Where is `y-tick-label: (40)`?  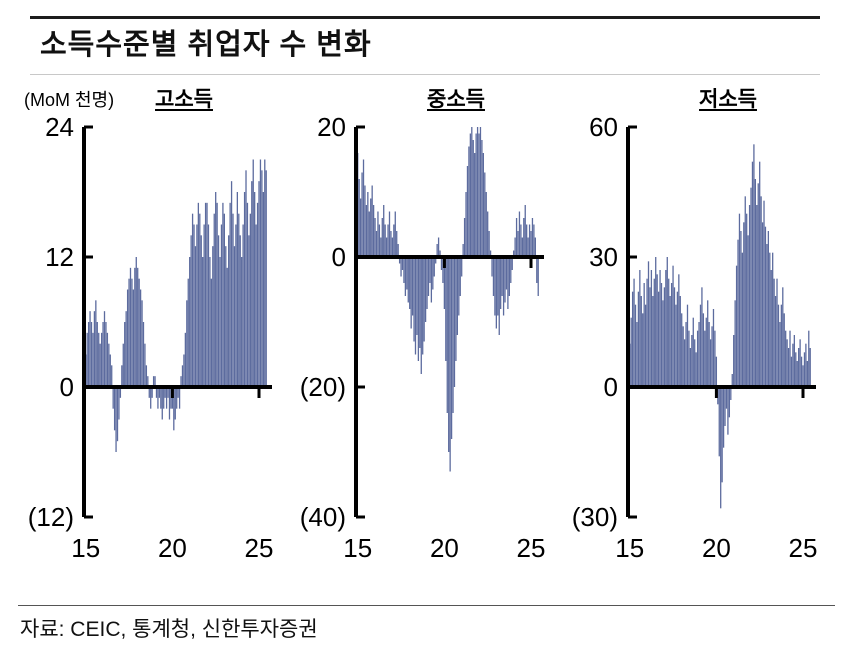 y-tick-label: (40) is located at coordinates (323, 517).